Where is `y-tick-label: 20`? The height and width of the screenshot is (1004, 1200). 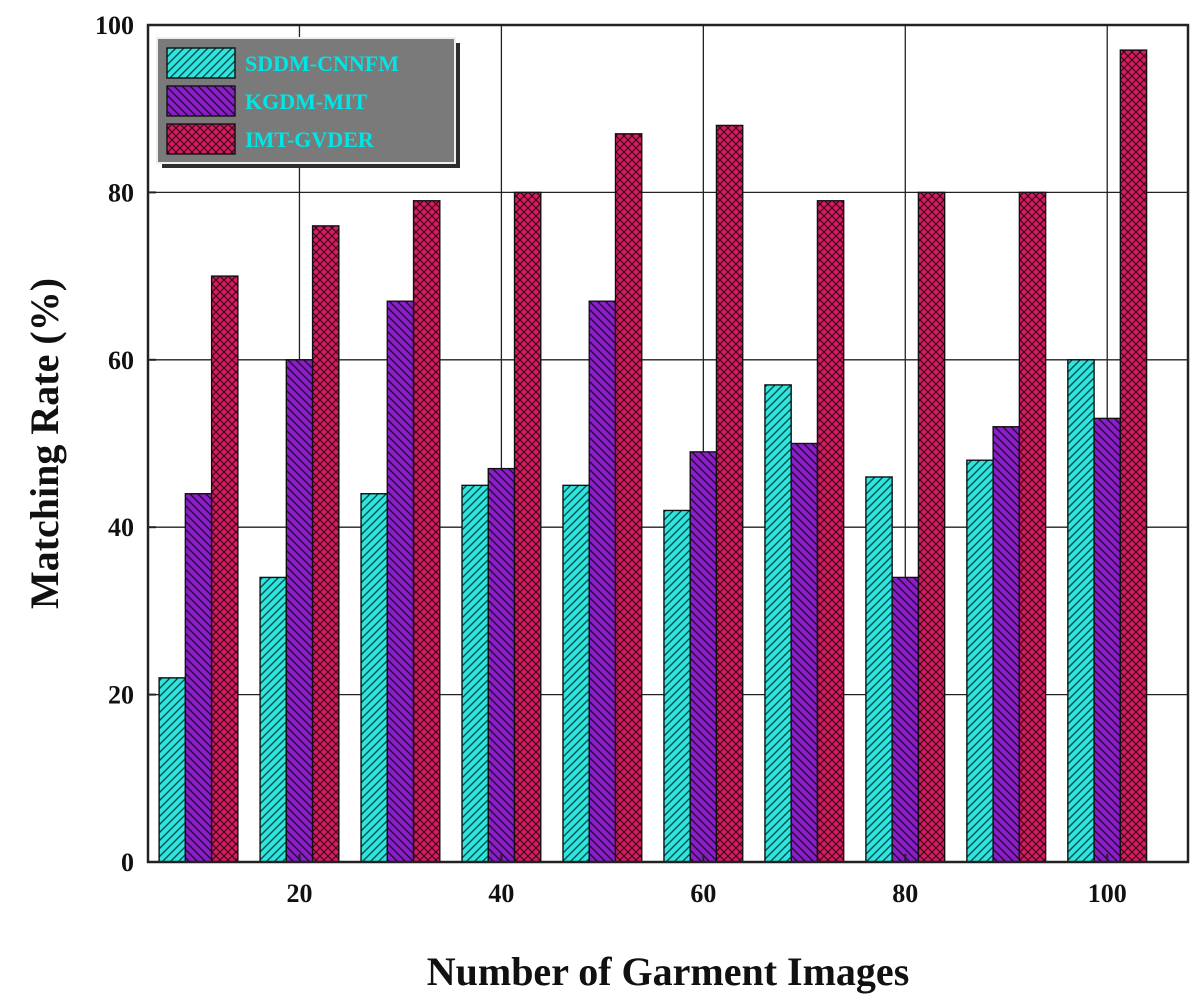 y-tick-label: 20 is located at coordinates (121, 695).